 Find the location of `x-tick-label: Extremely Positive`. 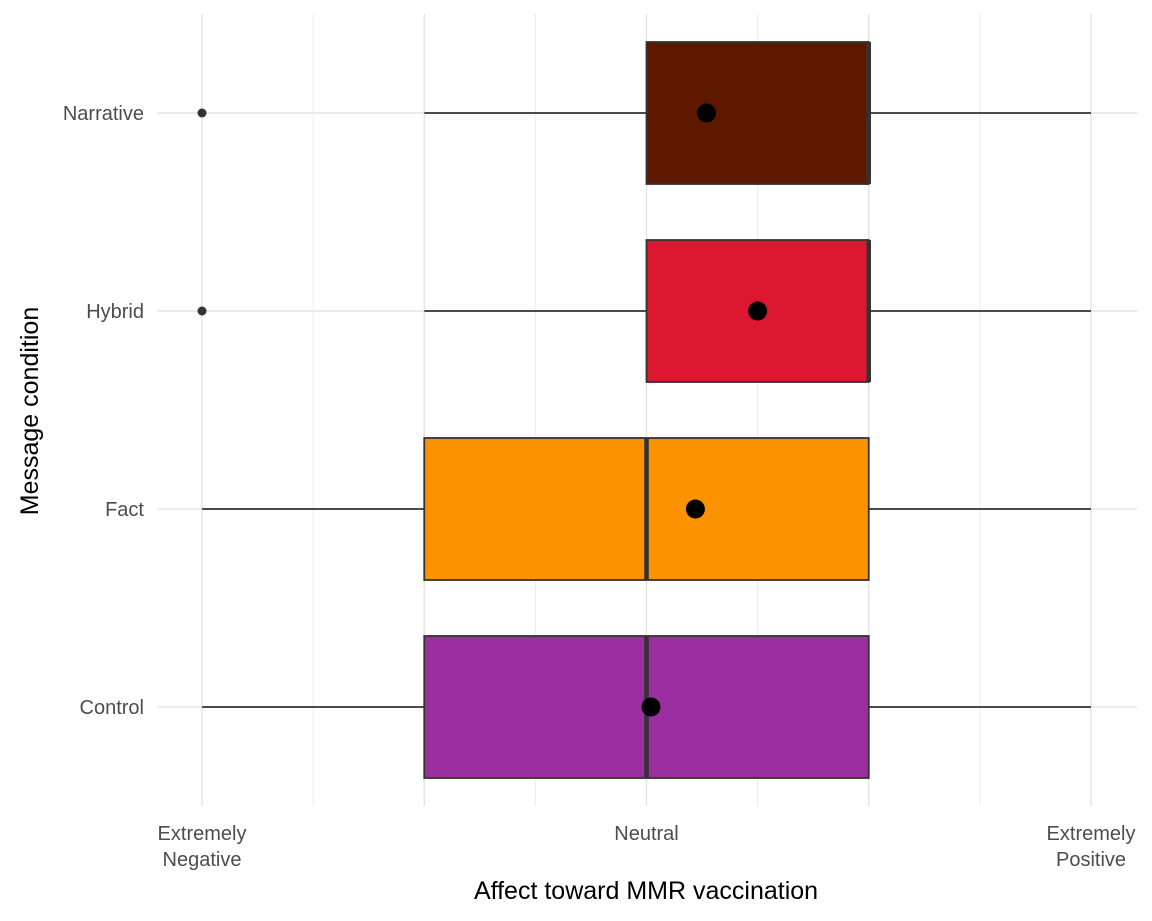

x-tick-label: Extremely Positive is located at coordinates (1091, 847).